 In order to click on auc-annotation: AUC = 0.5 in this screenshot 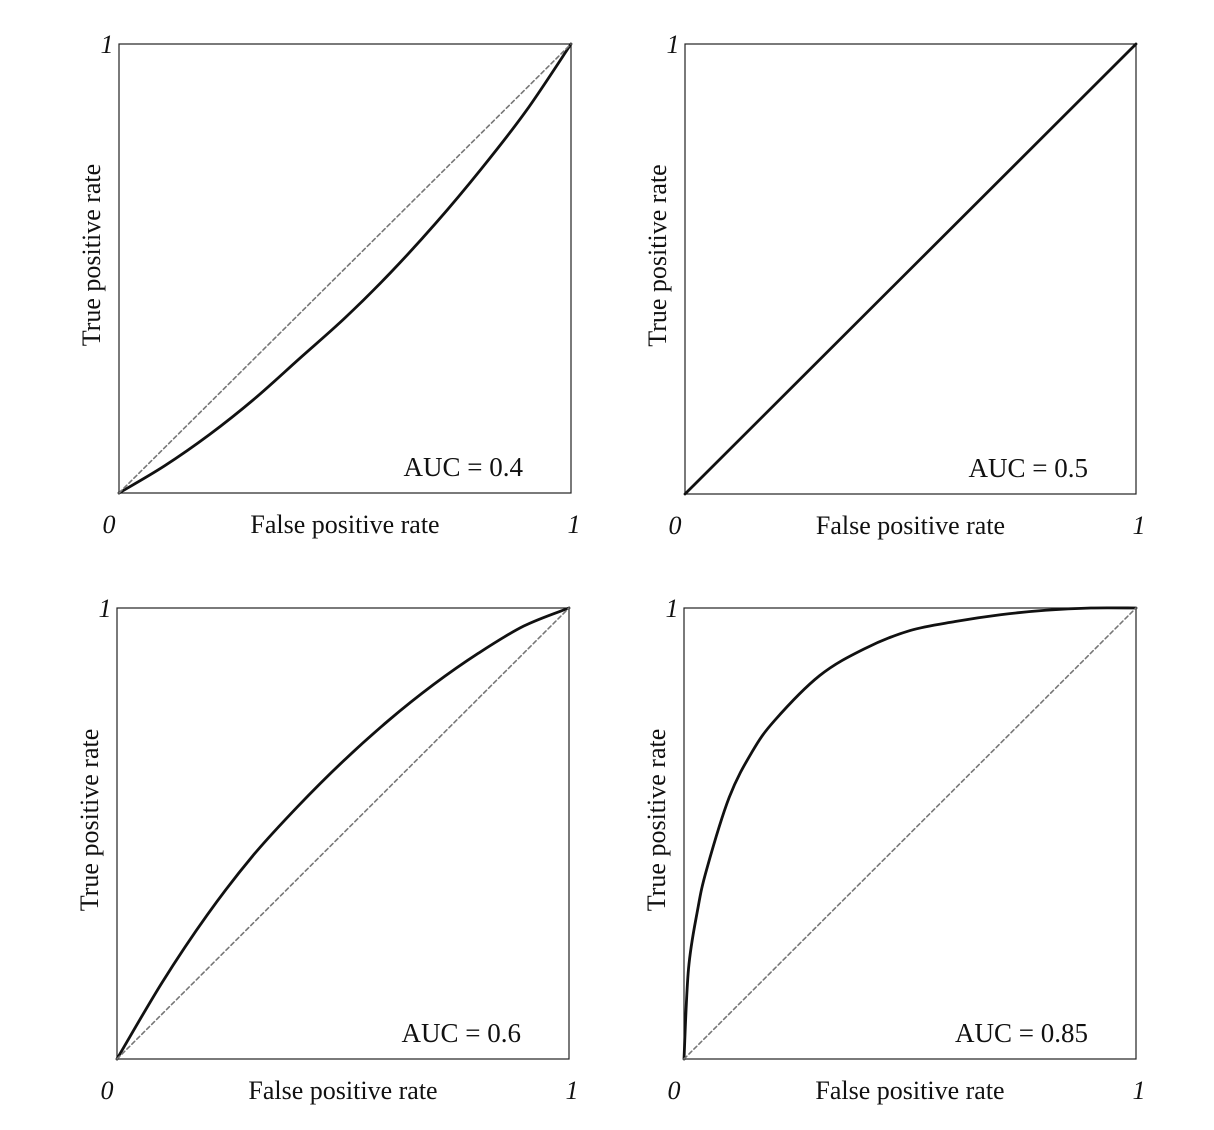, I will do `click(1028, 468)`.